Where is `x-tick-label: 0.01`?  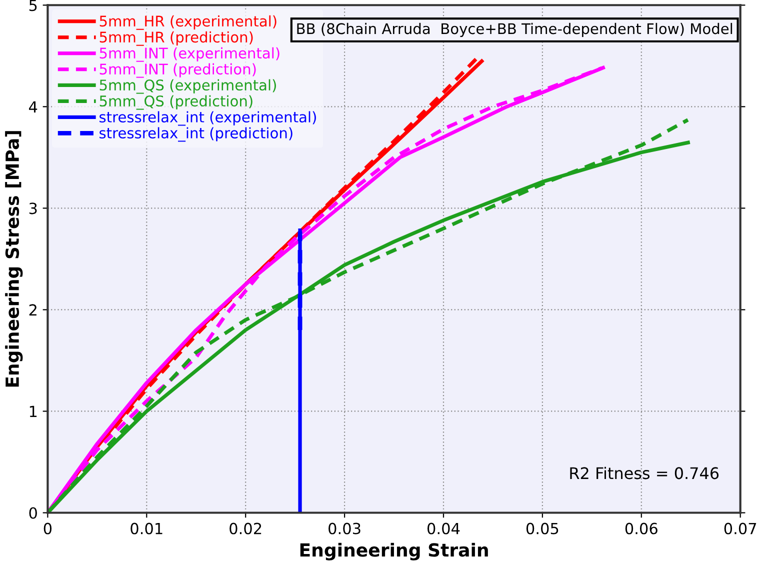
x-tick-label: 0.01 is located at coordinates (146, 528).